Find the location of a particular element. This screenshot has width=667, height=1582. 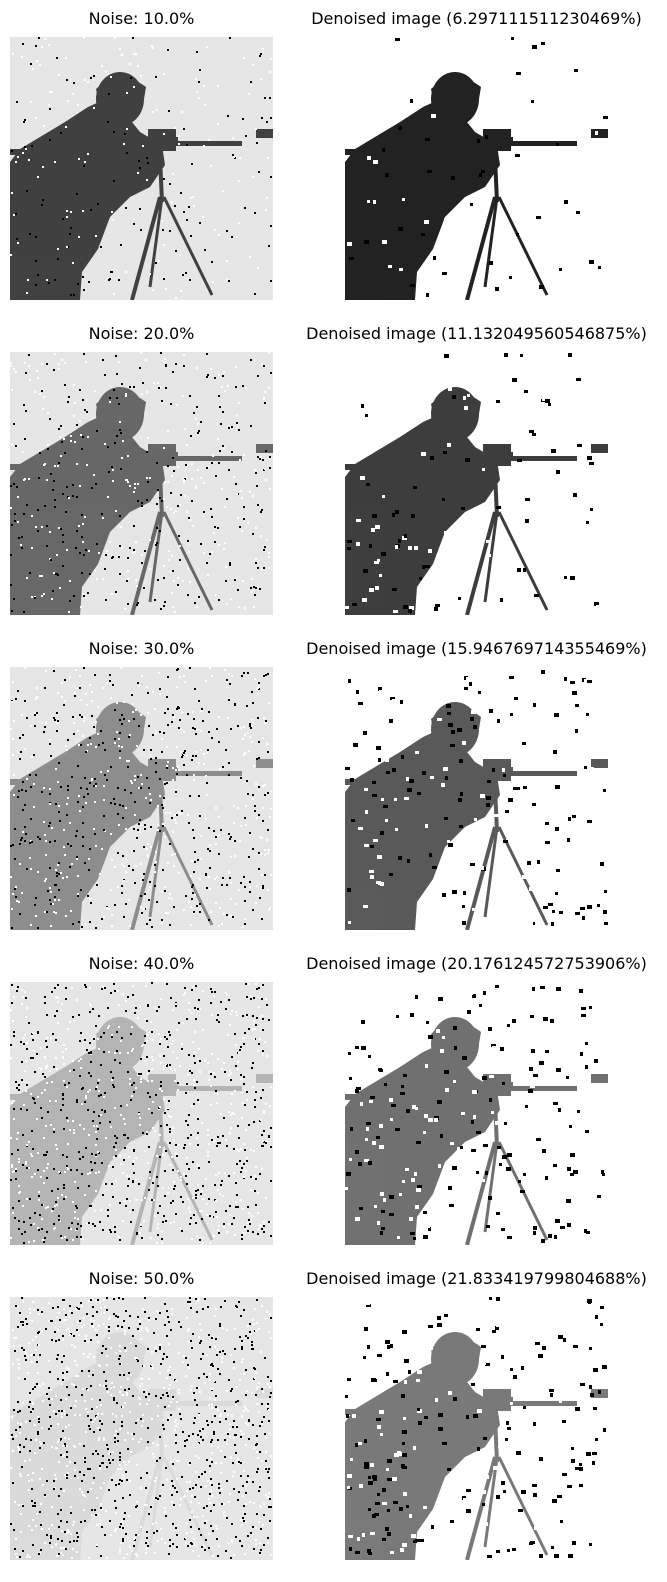

denoised-title-4: Denoised image (20.176124572753906%) is located at coordinates (476, 963).